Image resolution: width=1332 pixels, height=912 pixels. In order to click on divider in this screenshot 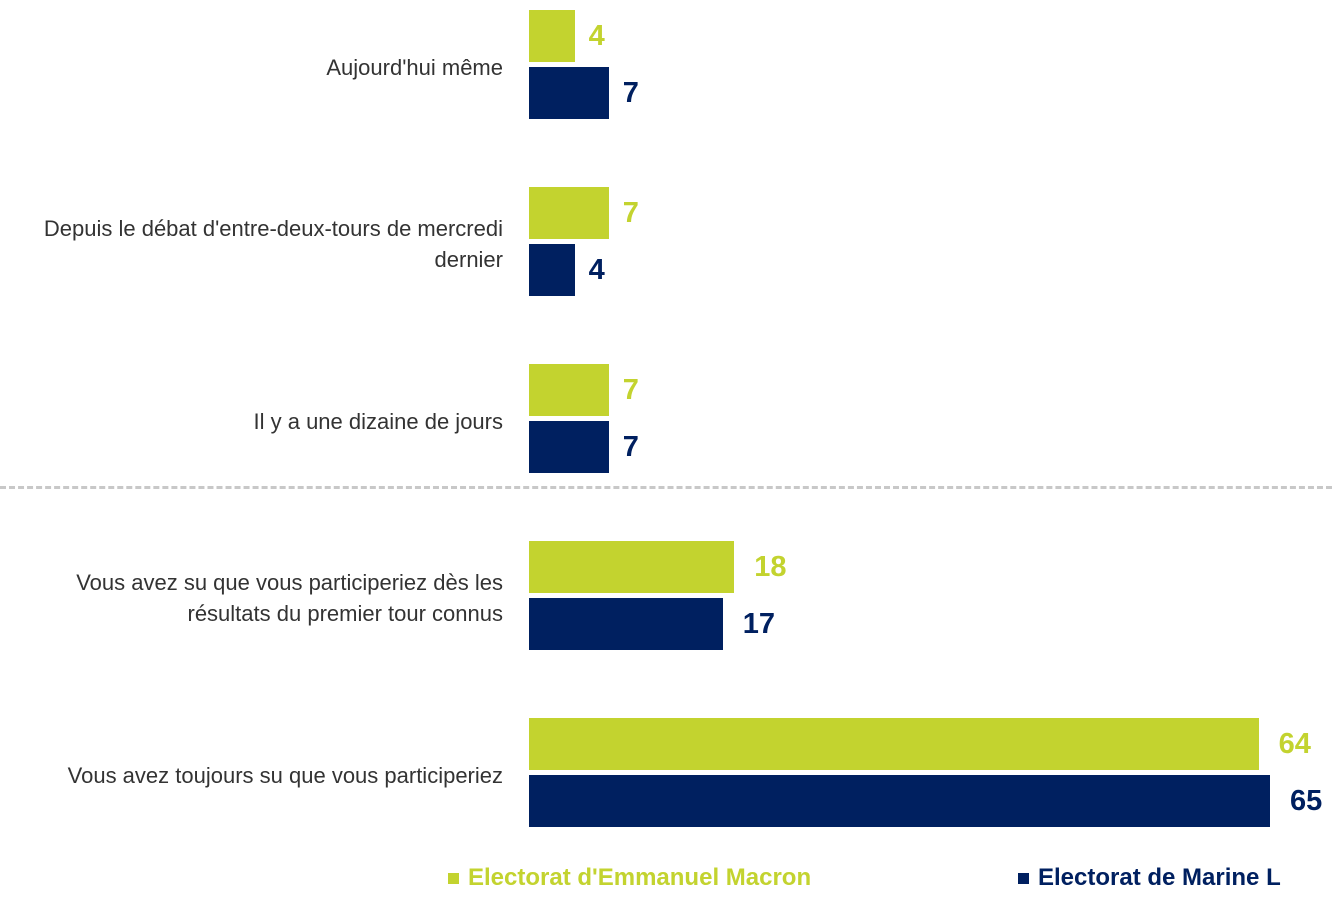, I will do `click(666, 487)`.